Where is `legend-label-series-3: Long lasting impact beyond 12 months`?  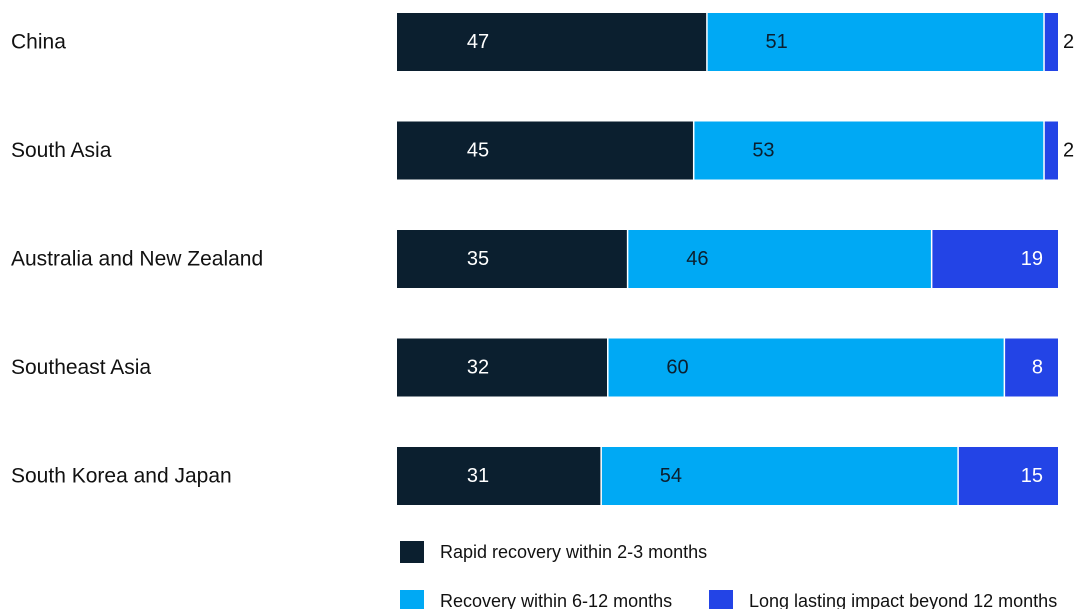 legend-label-series-3: Long lasting impact beyond 12 months is located at coordinates (903, 600).